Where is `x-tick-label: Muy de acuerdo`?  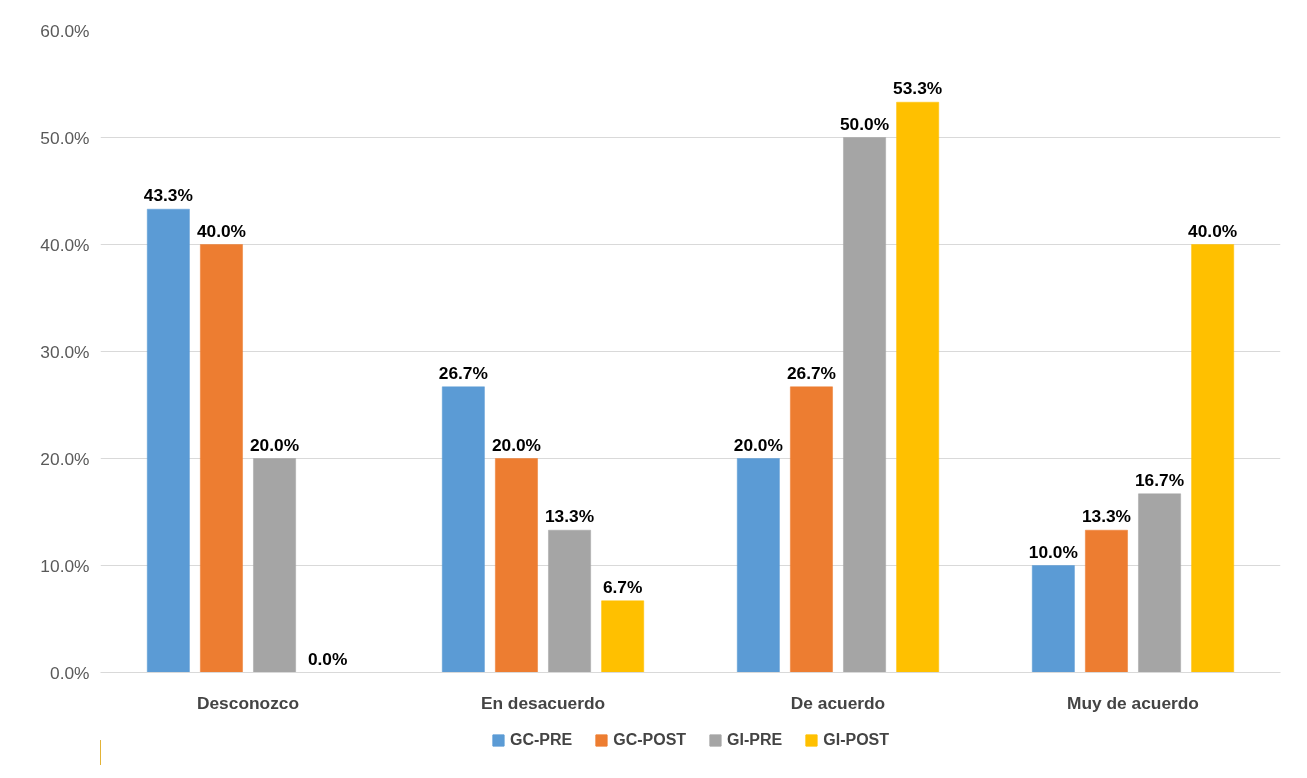
x-tick-label: Muy de acuerdo is located at coordinates (1133, 702).